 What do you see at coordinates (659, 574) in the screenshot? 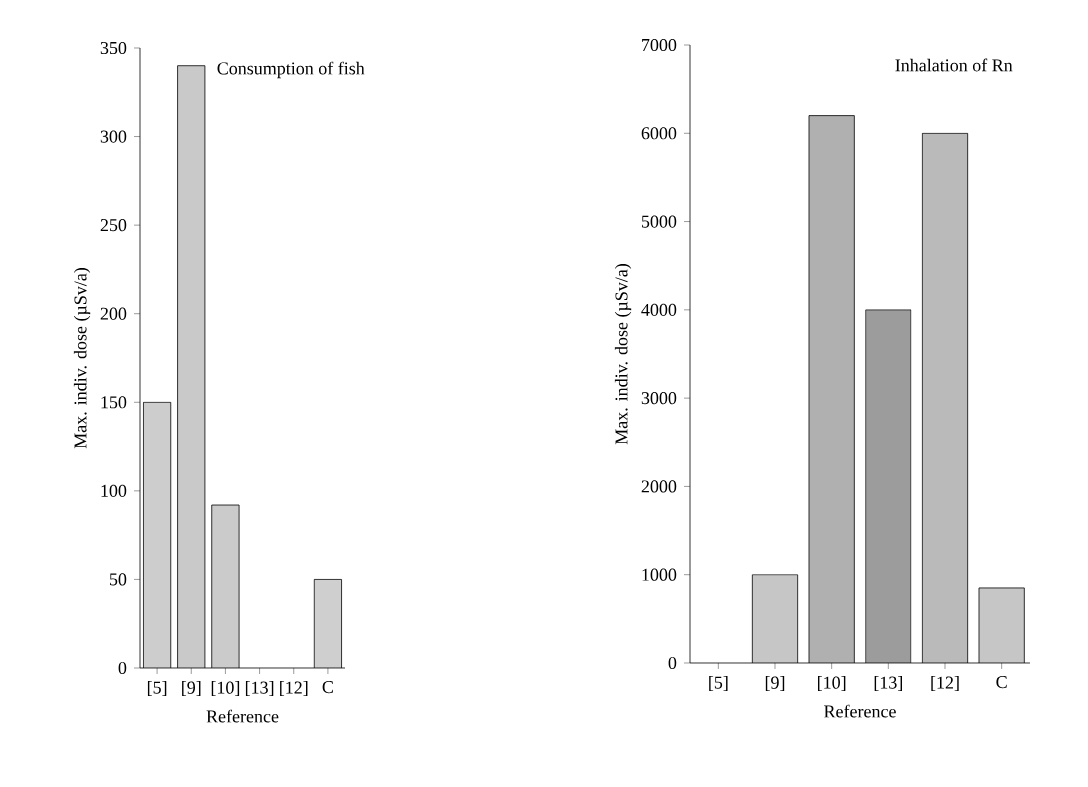
I see `y-tick-label: 1000` at bounding box center [659, 574].